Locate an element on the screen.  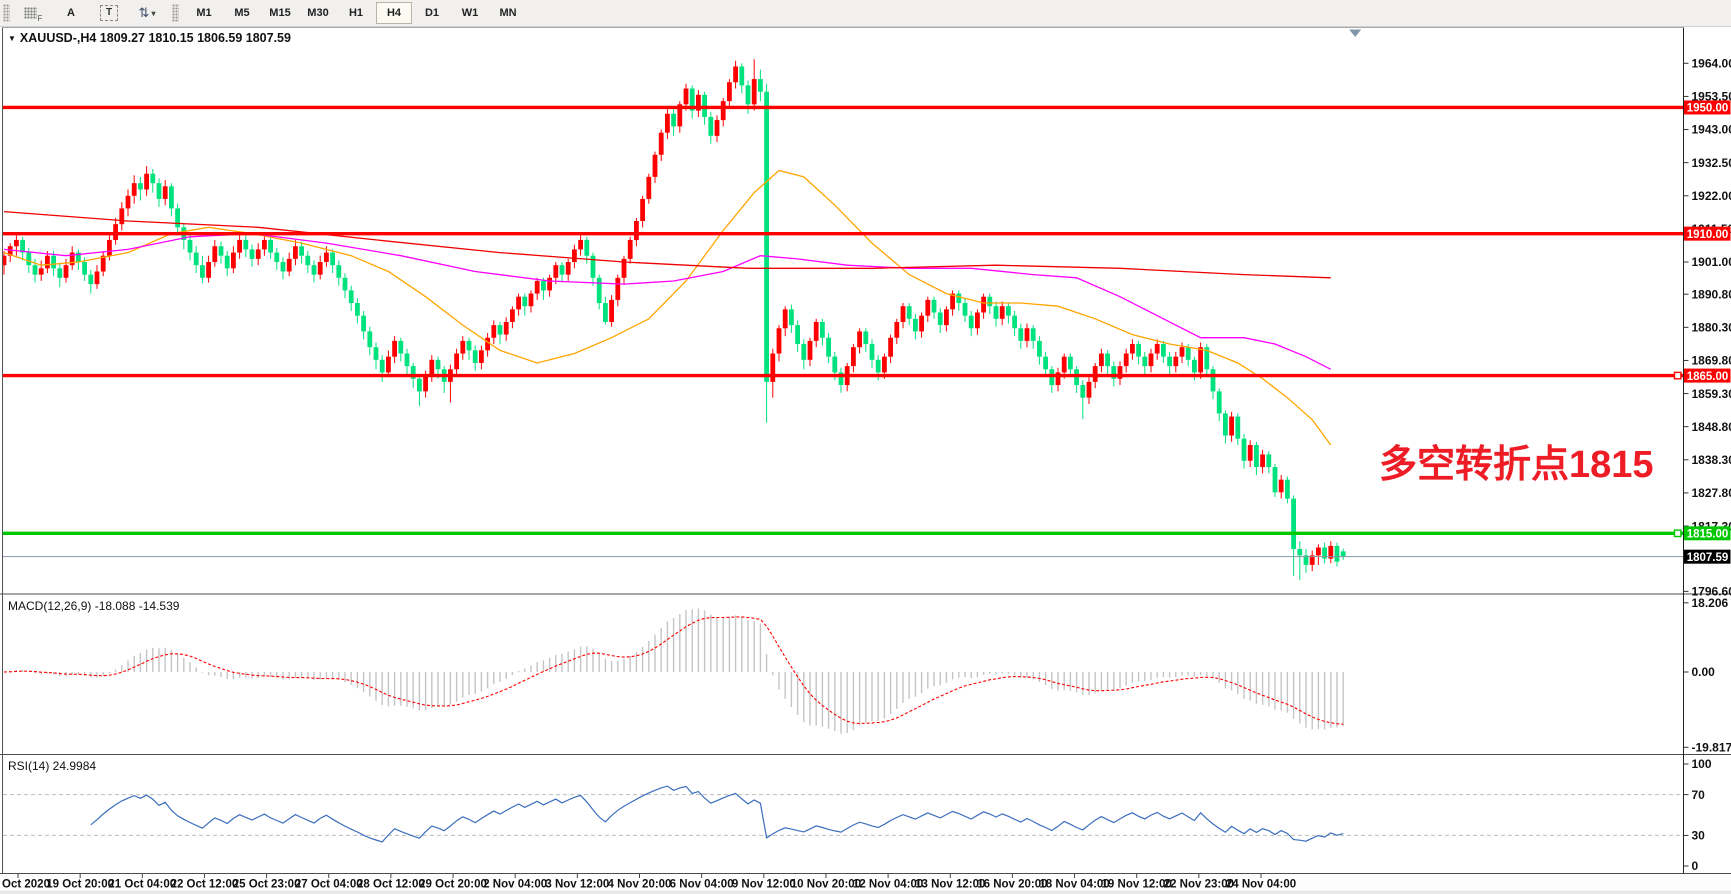
svg-text: 25 Oct 23:00 is located at coordinates (267, 885).